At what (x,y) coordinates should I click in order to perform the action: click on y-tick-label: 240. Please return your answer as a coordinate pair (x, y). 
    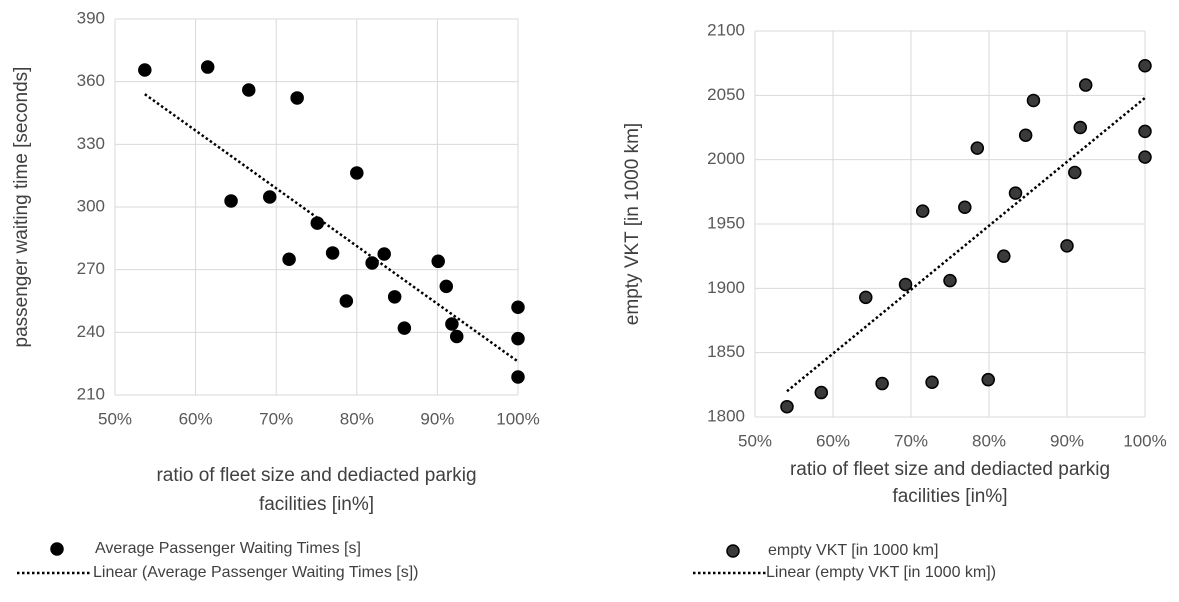
    Looking at the image, I should click on (91, 331).